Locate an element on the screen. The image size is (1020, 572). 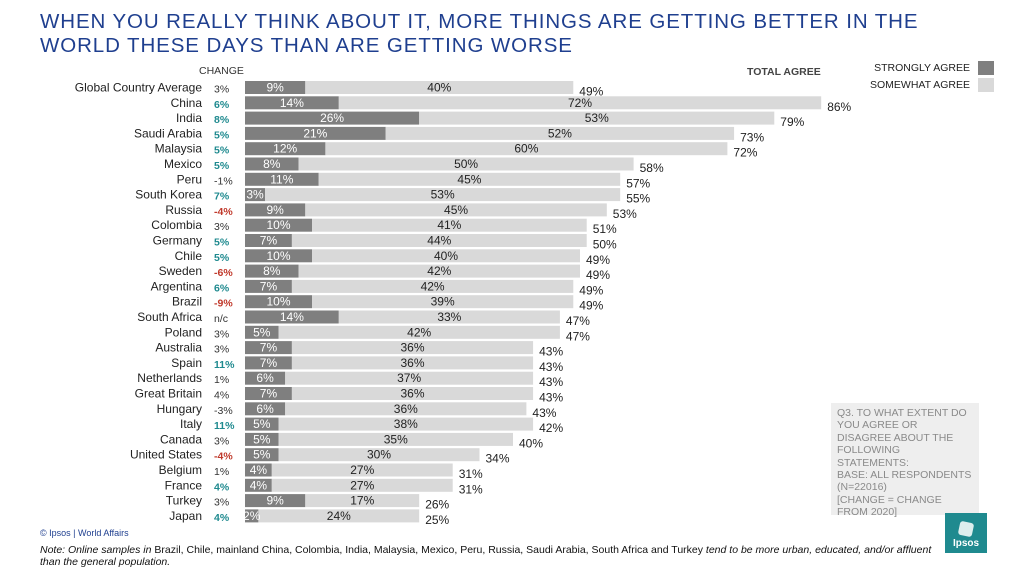
country-label: Turkey is located at coordinates (184, 501).